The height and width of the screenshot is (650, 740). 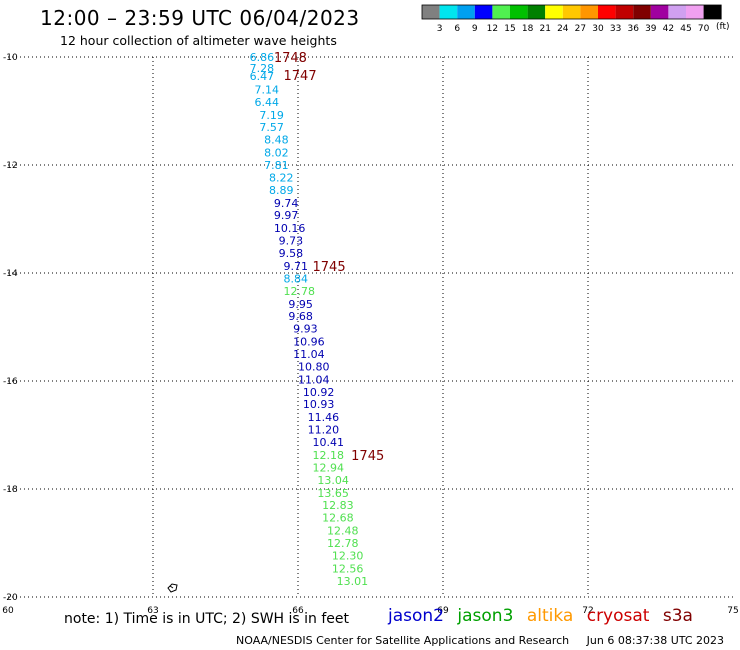 I want to click on swh-point: 12.48, so click(x=343, y=531).